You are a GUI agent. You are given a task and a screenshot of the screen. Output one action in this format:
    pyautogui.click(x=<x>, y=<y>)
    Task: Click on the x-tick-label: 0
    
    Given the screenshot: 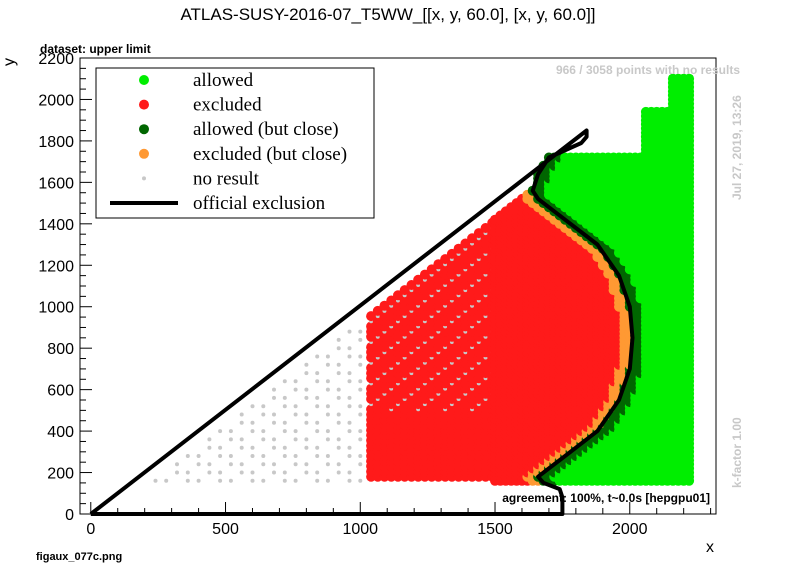 What is the action you would take?
    pyautogui.click(x=90, y=529)
    